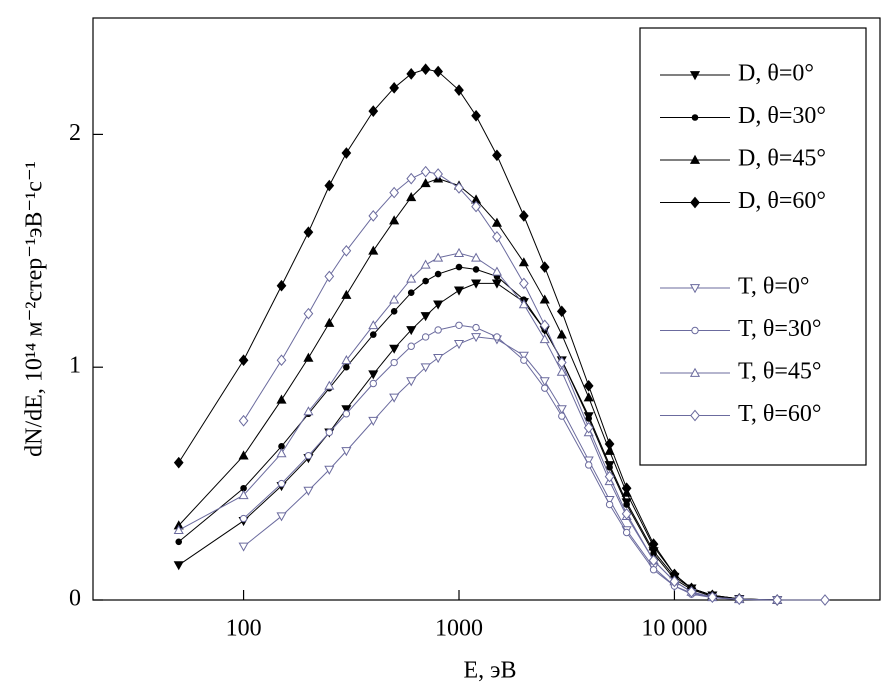 The width and height of the screenshot is (896, 698). I want to click on x-tick-label: 100, so click(244, 629).